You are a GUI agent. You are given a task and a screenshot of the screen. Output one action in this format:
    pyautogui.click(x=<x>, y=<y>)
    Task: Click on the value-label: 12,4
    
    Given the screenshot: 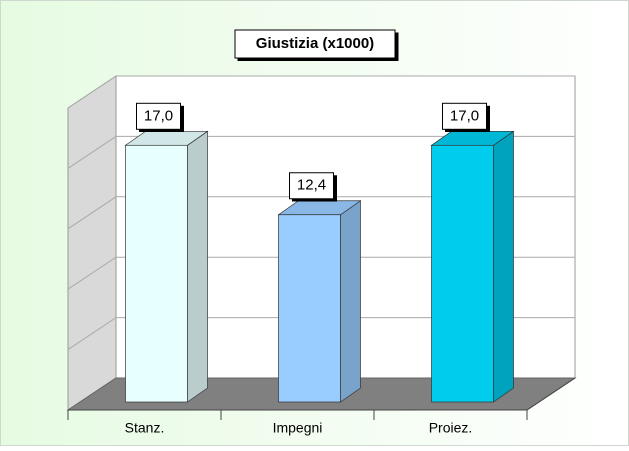 What is the action you would take?
    pyautogui.click(x=311, y=185)
    